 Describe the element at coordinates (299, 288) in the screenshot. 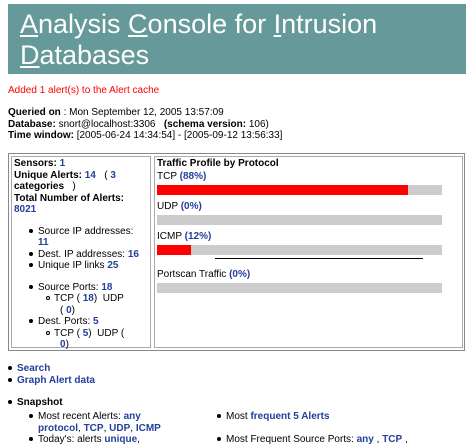

I see `portscan-traffic-bar` at that location.